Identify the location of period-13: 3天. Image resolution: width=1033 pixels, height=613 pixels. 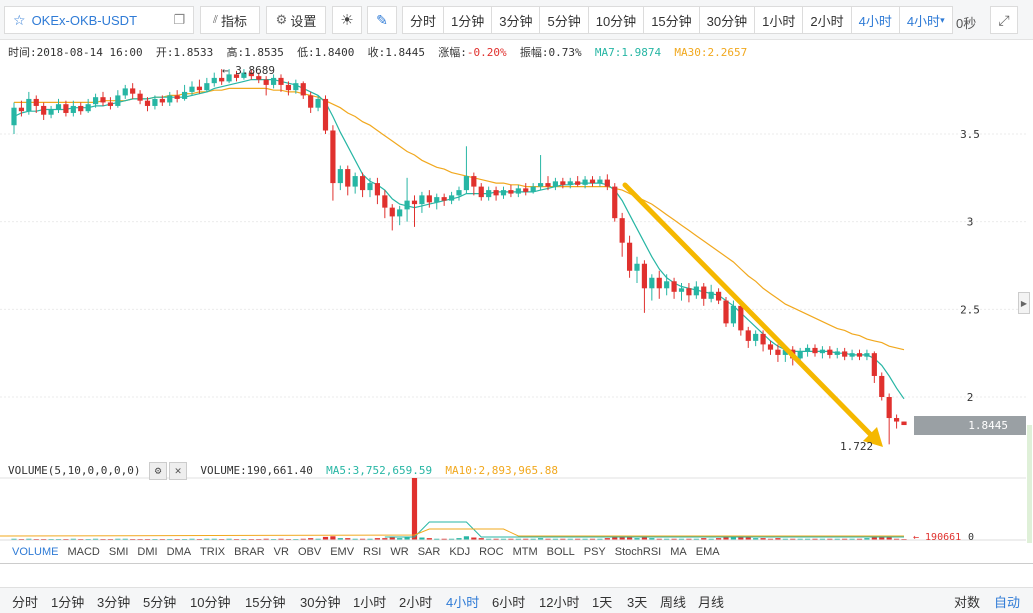
(637, 602).